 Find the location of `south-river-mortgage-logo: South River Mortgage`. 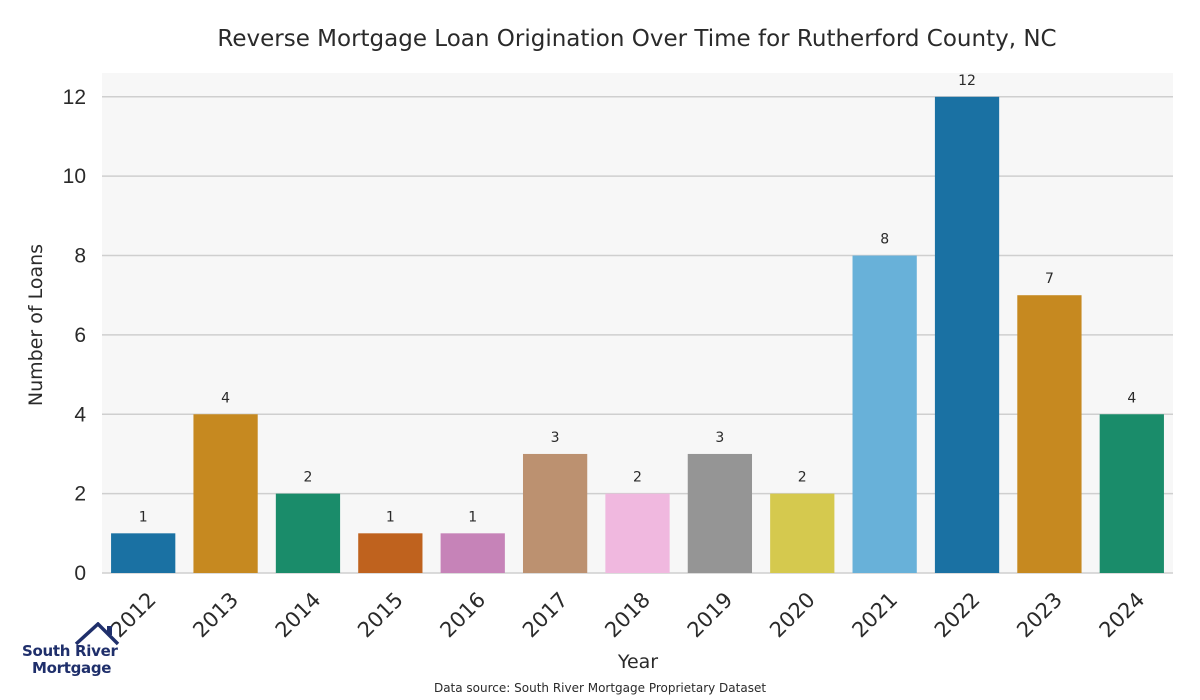

south-river-mortgage-logo: South River Mortgage is located at coordinates (72, 652).